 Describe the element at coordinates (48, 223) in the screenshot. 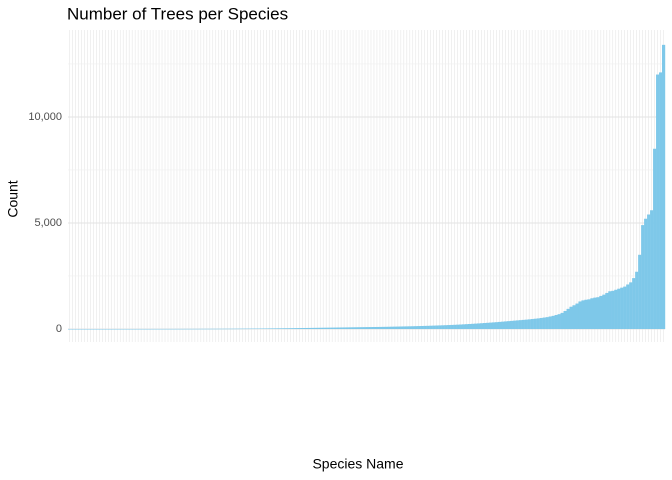

I see `y-tick-label: 5,000` at that location.